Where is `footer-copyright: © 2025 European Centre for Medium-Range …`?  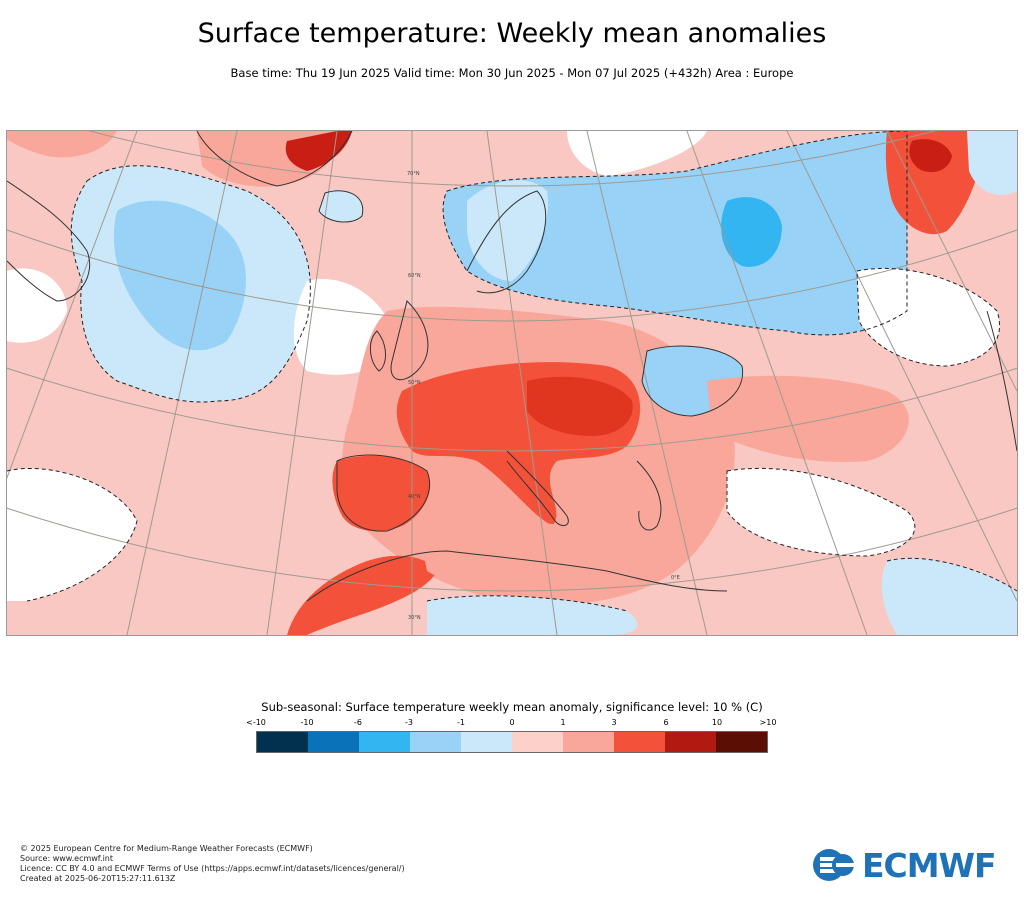
footer-copyright: © 2025 European Centre for Medium-Range … is located at coordinates (166, 848).